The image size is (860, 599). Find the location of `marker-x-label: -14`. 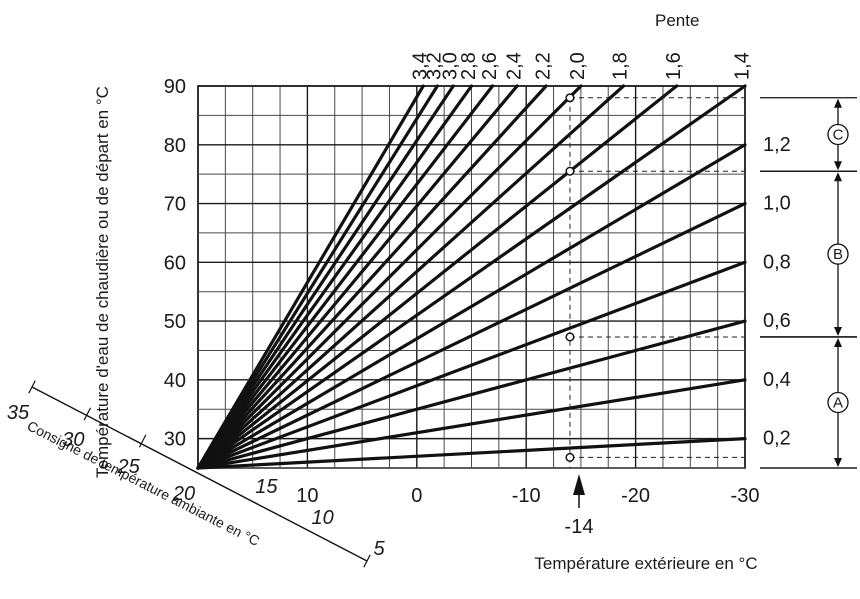

marker-x-label: -14 is located at coordinates (579, 527).